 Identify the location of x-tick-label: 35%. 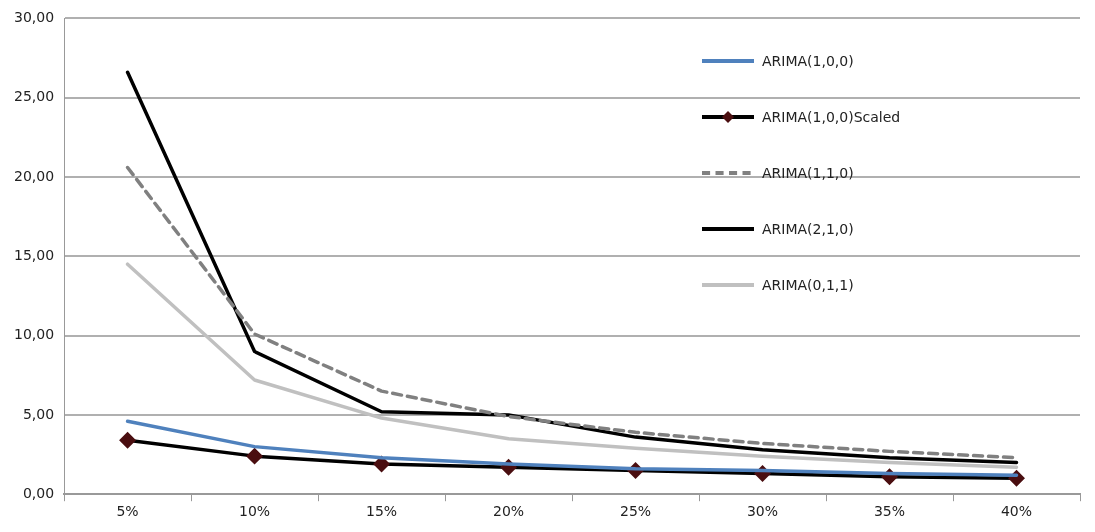
(889, 511).